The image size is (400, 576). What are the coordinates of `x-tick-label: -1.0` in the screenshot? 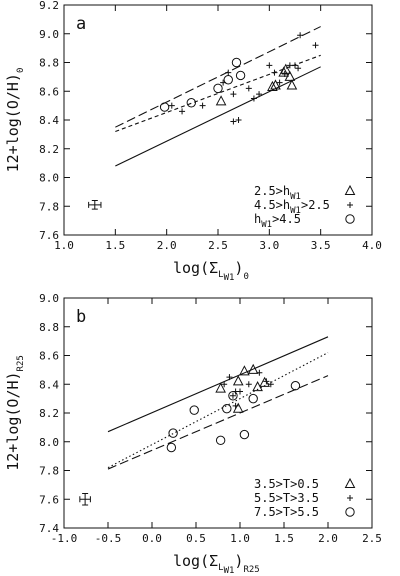 It's located at (64, 538).